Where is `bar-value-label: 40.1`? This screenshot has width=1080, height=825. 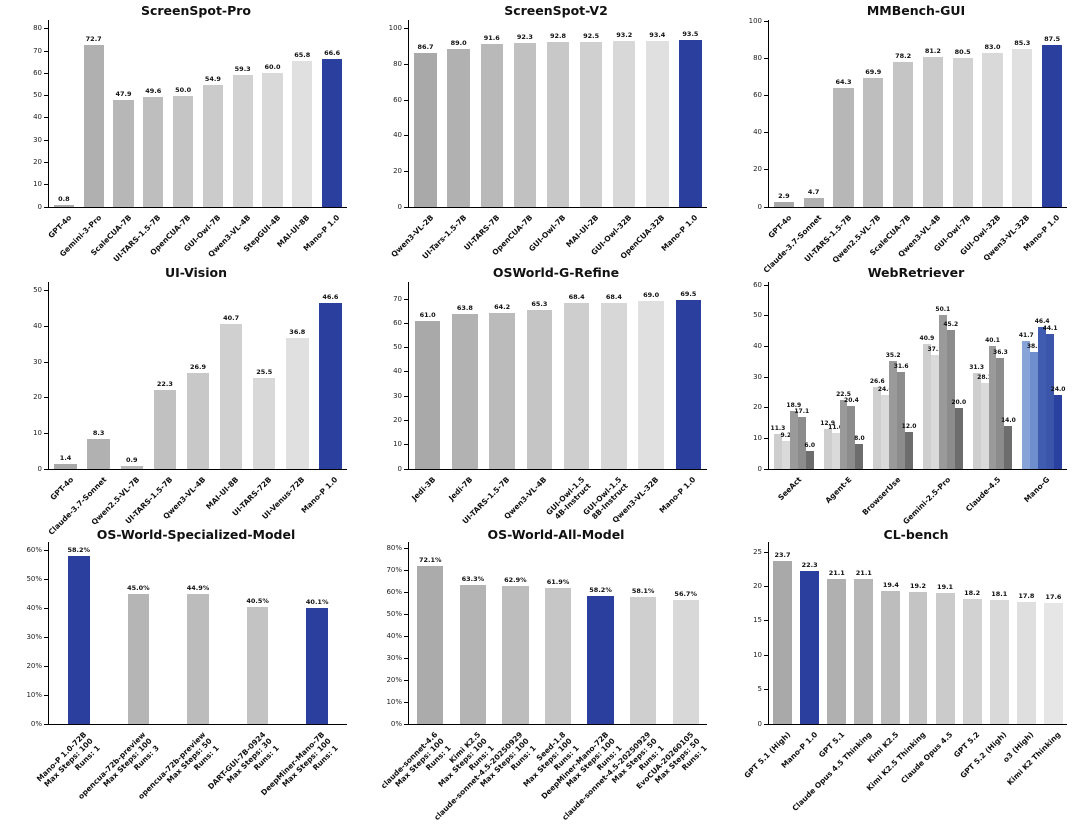
bar-value-label: 40.1 is located at coordinates (992, 341).